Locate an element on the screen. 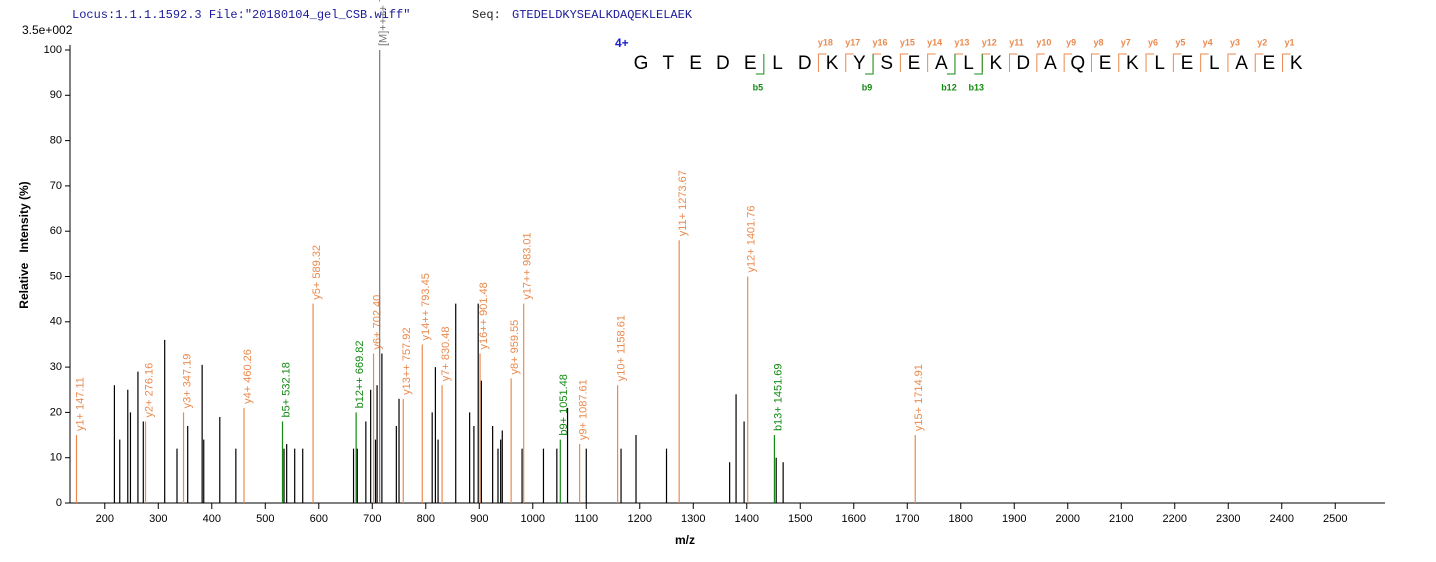 This screenshot has width=1436, height=562. peak-label: y14++ 793.45 is located at coordinates (426, 306).